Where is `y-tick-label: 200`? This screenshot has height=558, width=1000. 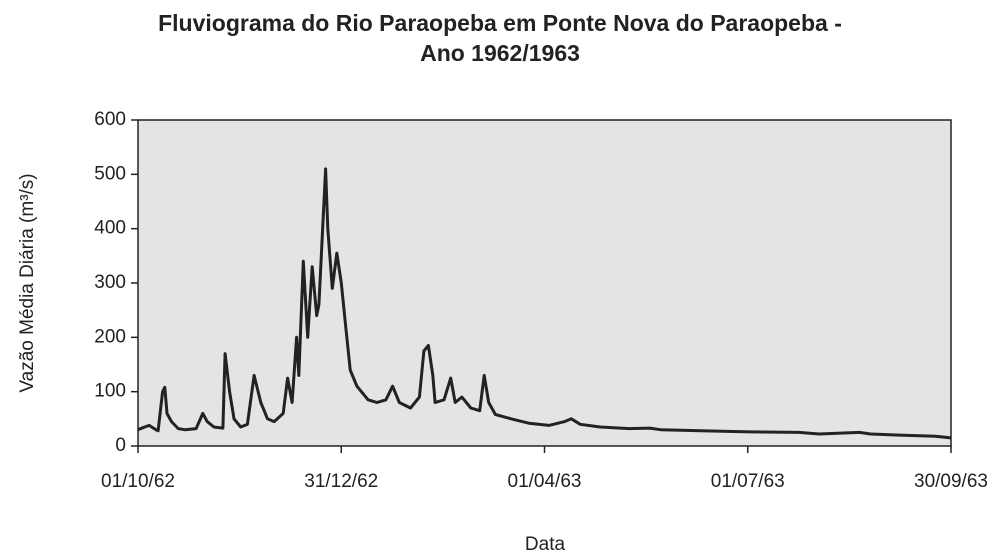 y-tick-label: 200 is located at coordinates (110, 336).